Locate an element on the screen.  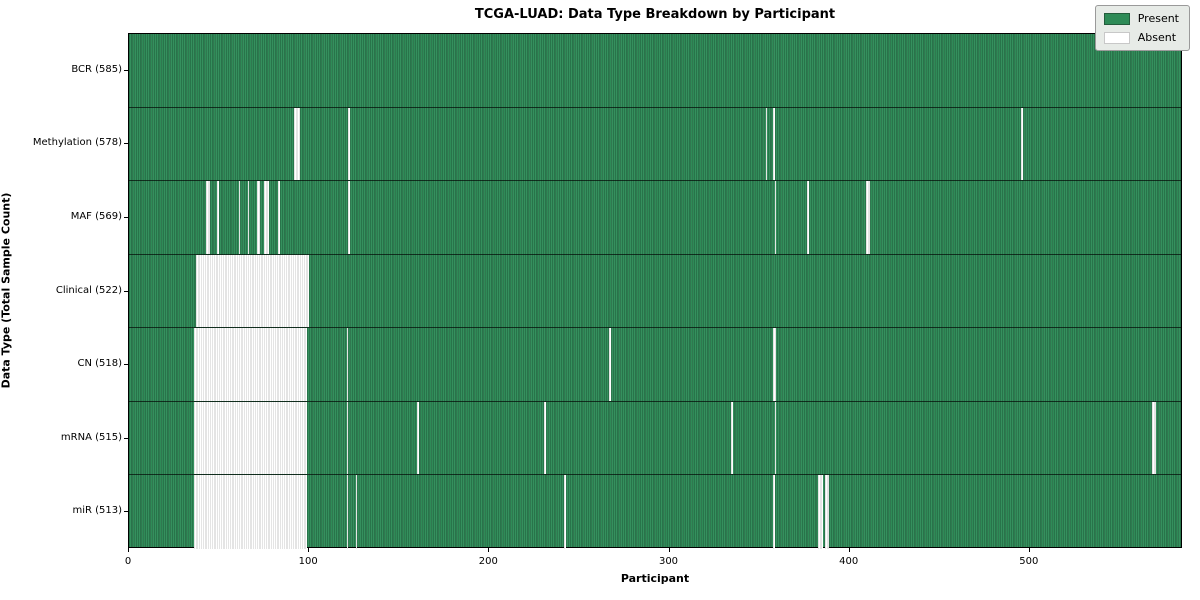
data-row-methylation is located at coordinates (655, 144).